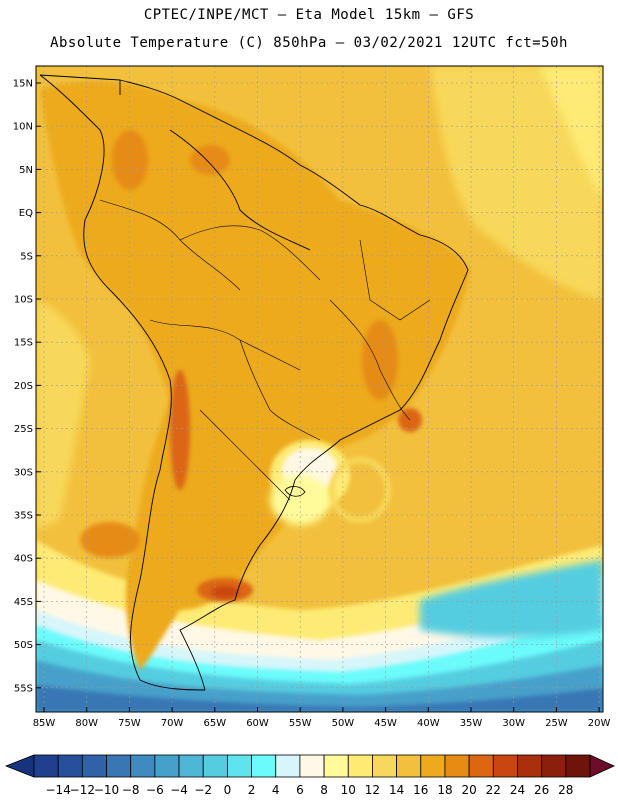 This screenshot has height=800, width=618. Describe the element at coordinates (23, 300) in the screenshot. I see `lat-tick-label: 10S` at that location.